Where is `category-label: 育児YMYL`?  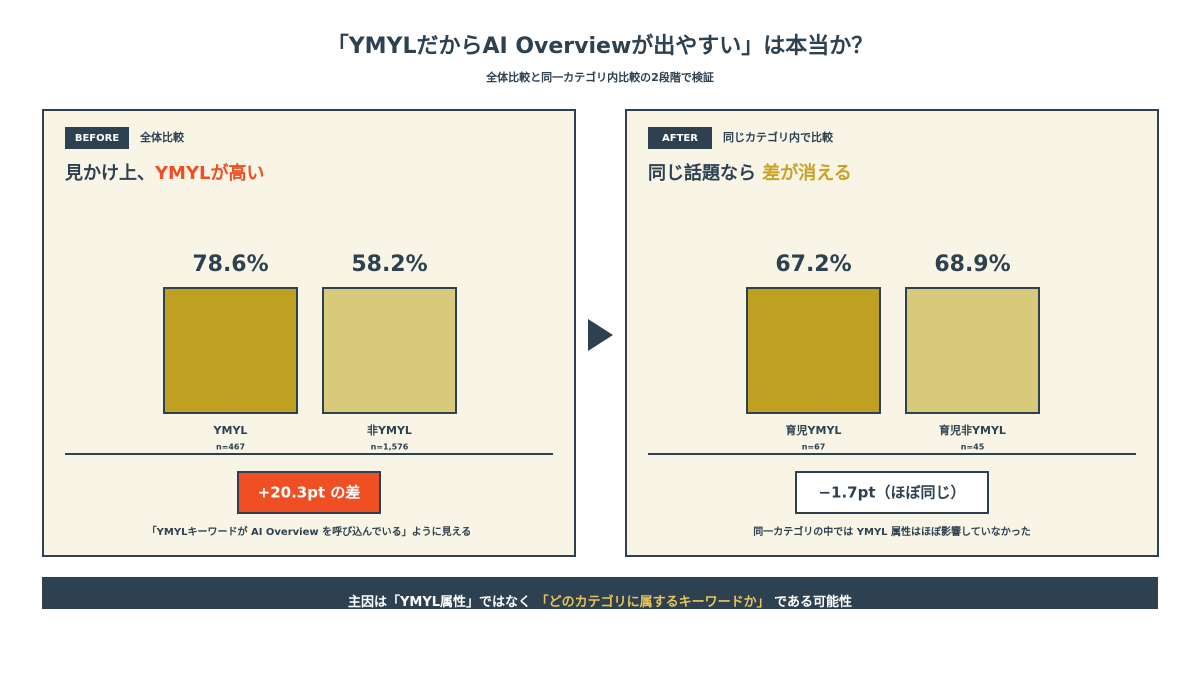 category-label: 育児YMYL is located at coordinates (814, 430).